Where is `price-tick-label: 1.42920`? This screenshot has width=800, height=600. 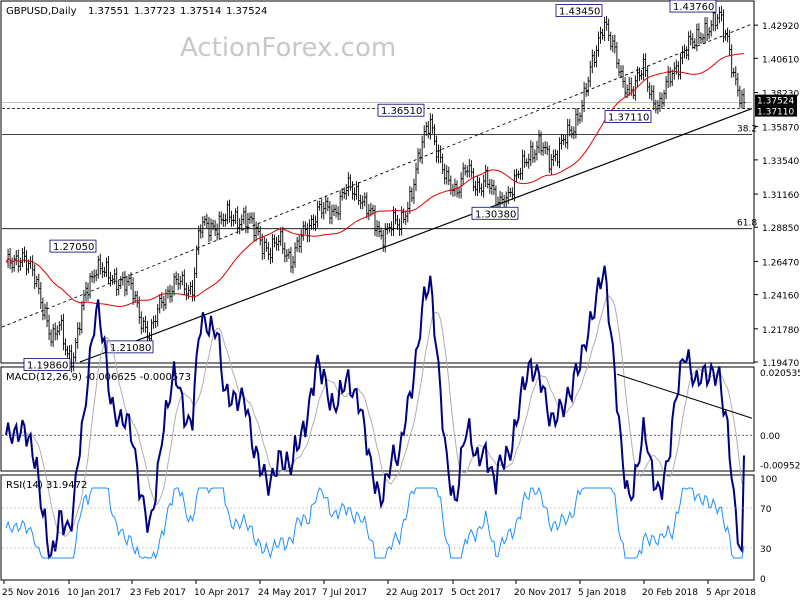
price-tick-label: 1.42920 is located at coordinates (780, 27).